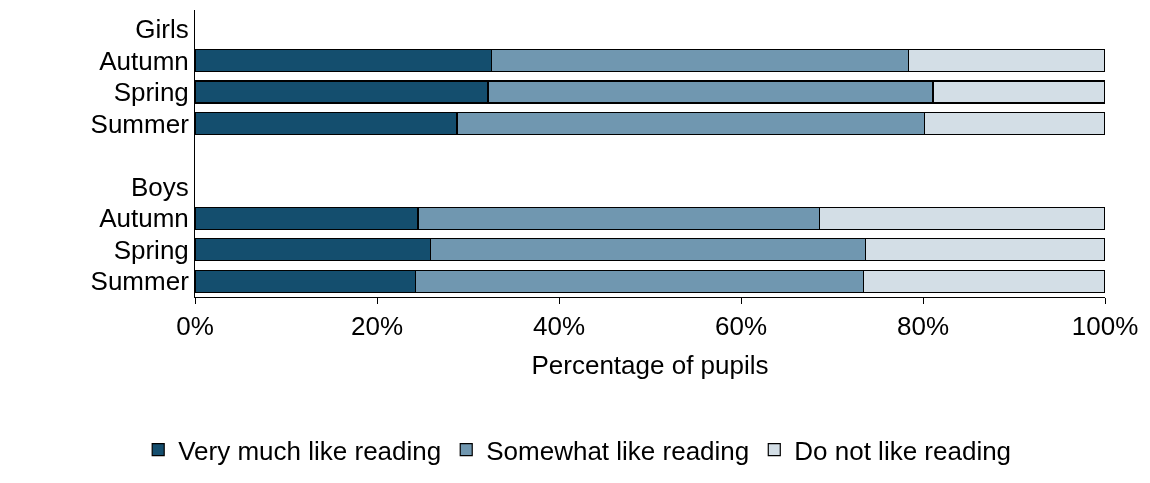 The height and width of the screenshot is (483, 1150). What do you see at coordinates (162, 29) in the screenshot?
I see `y-tick-label: Girls` at bounding box center [162, 29].